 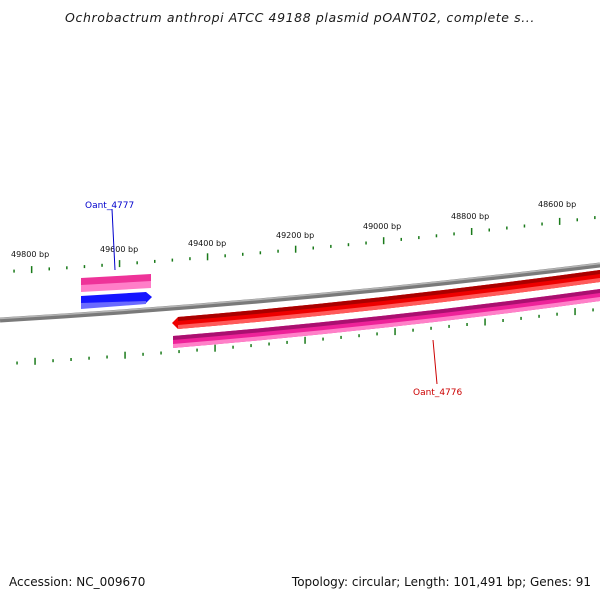 What do you see at coordinates (295, 235) in the screenshot?
I see `tick-label: 49200 bp` at bounding box center [295, 235].